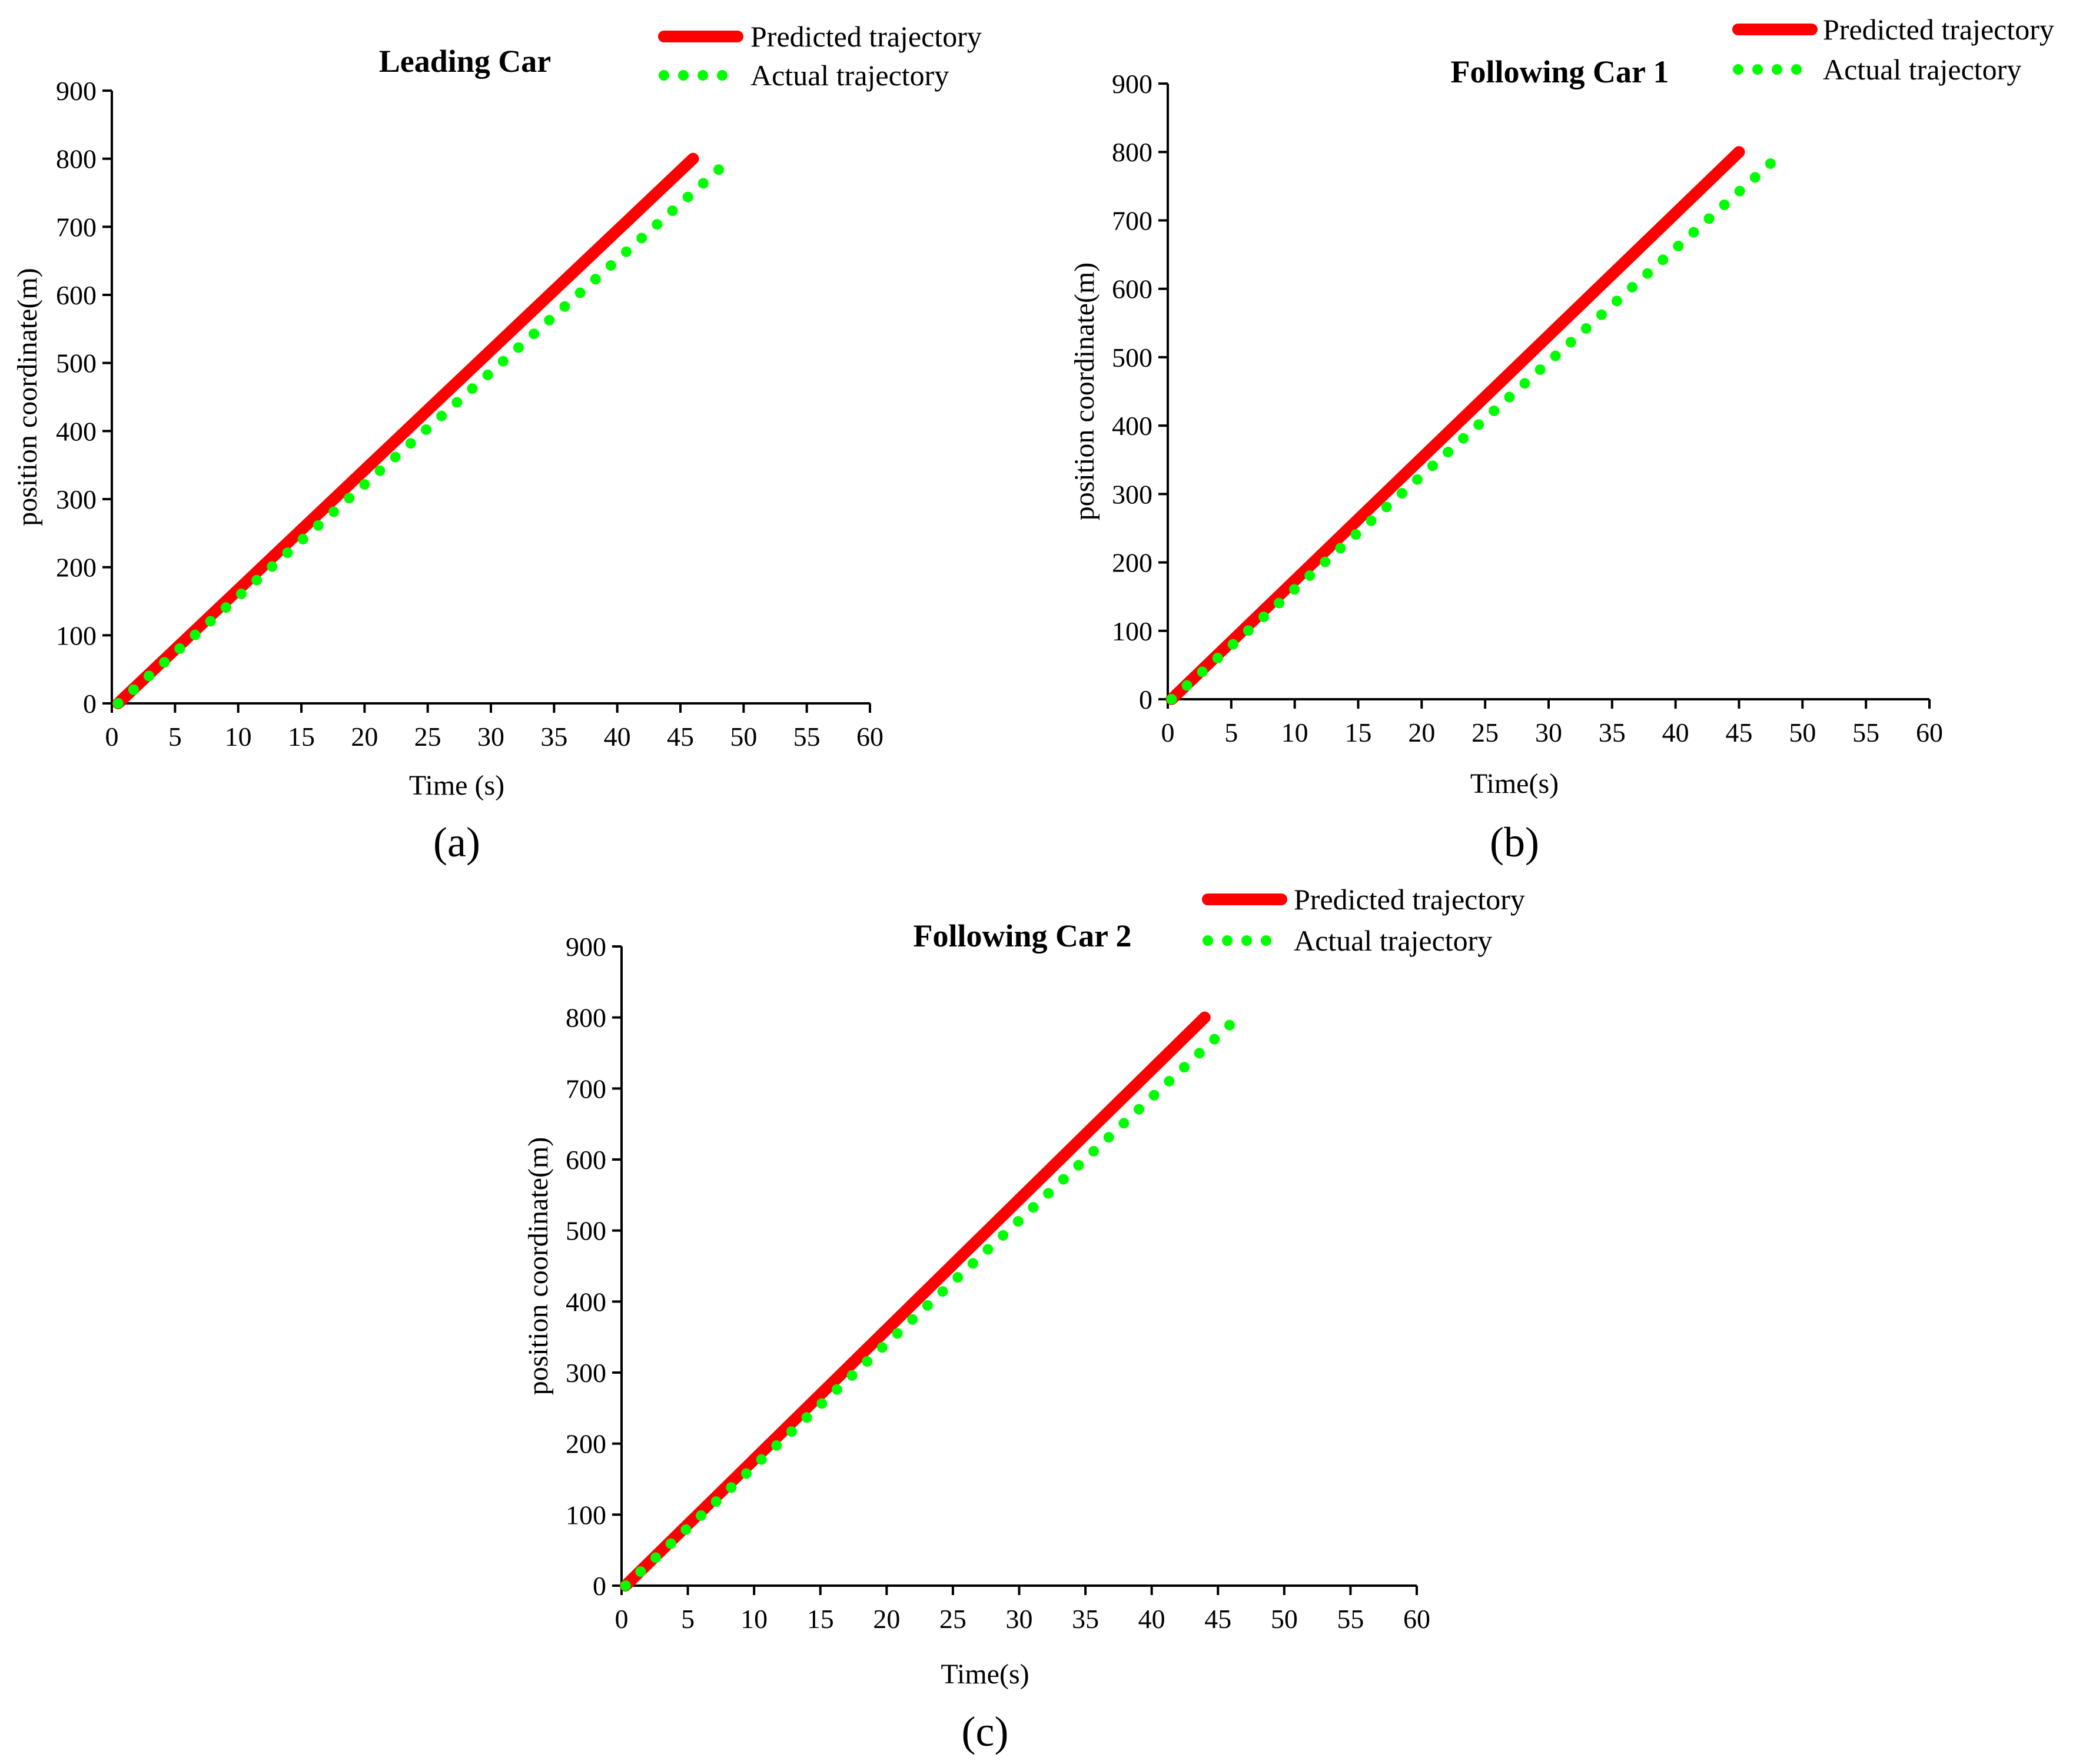  I want to click on chart-title: Leading Car, so click(465, 61).